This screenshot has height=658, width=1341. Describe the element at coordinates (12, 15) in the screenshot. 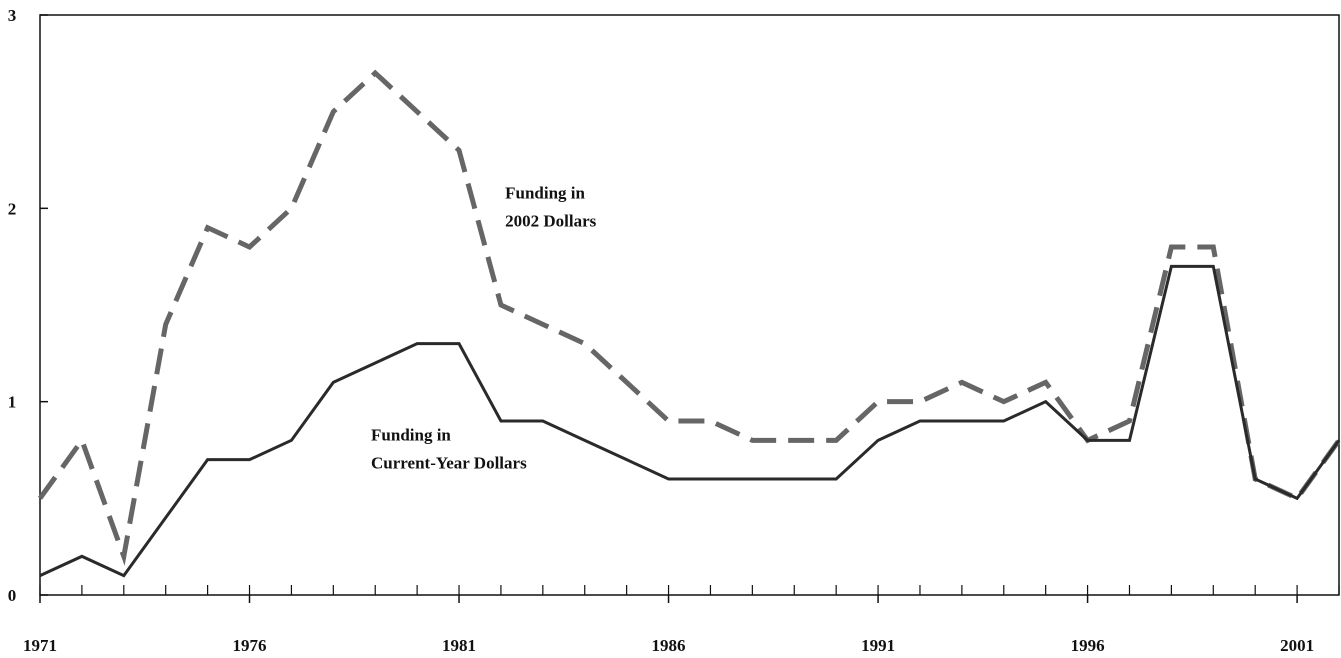

I see `y-tick-label: 3` at that location.